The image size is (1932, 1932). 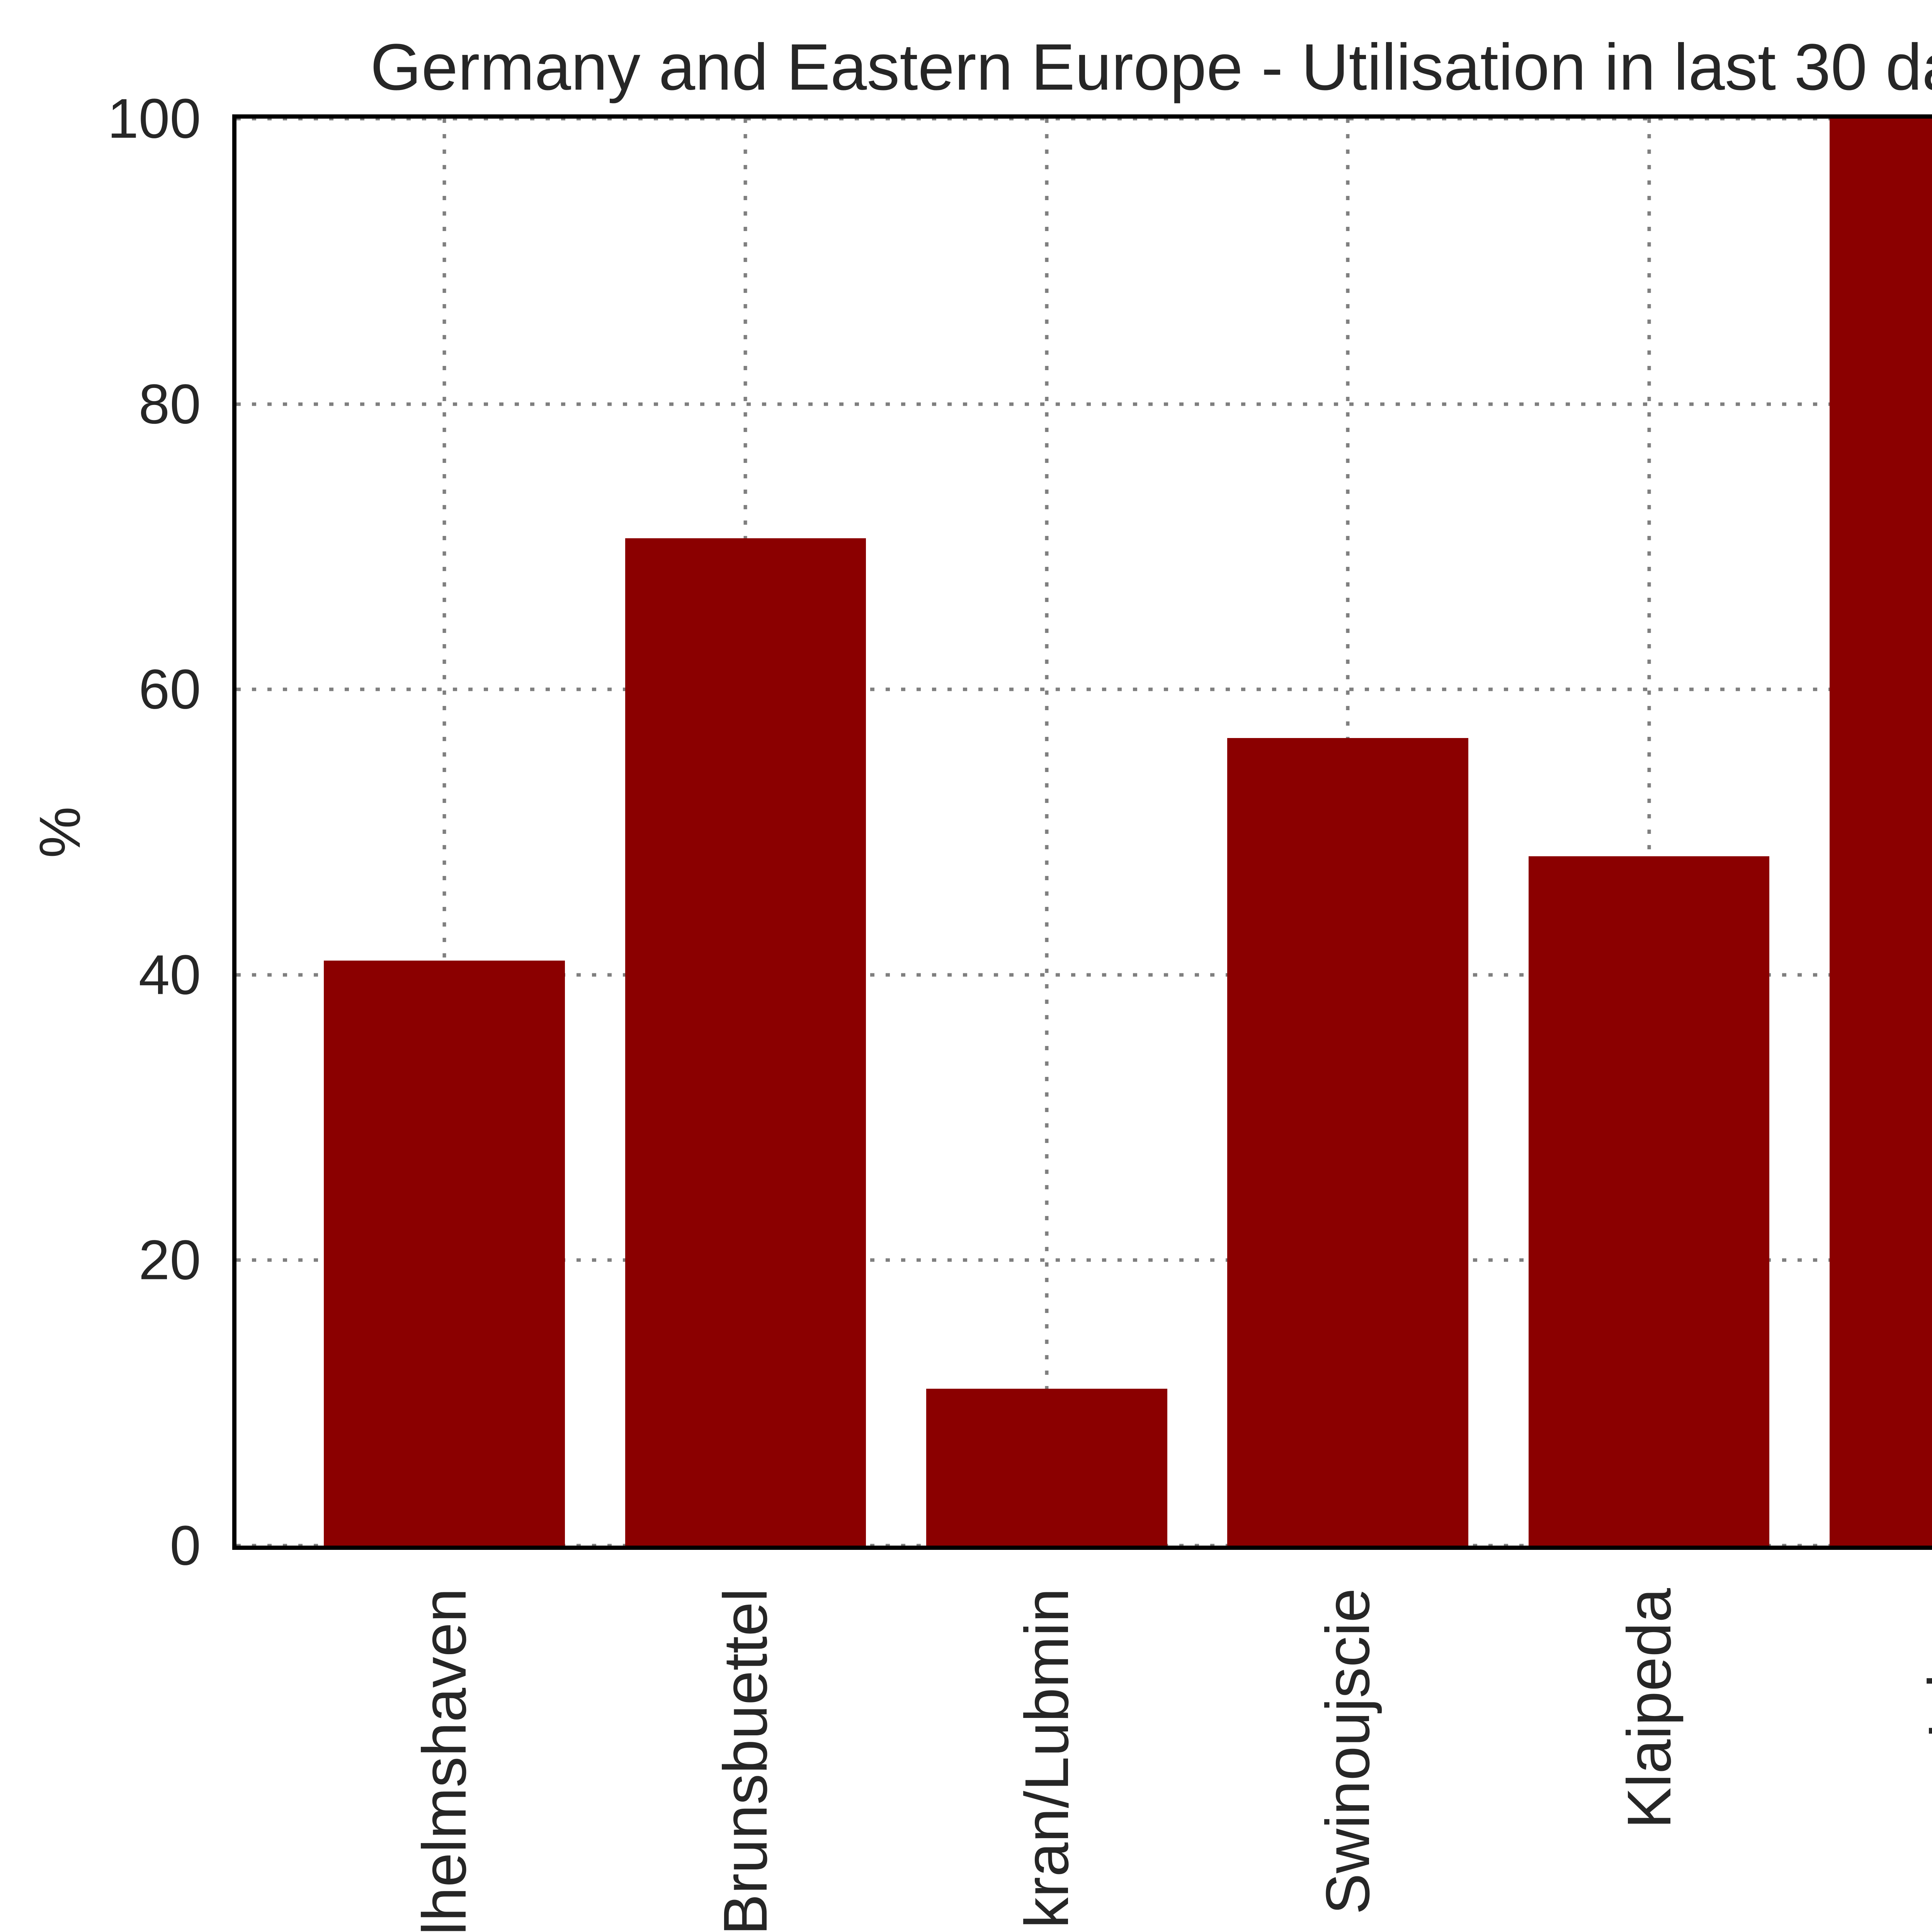 What do you see at coordinates (1881, 833) in the screenshot?
I see `bar-inkoo` at bounding box center [1881, 833].